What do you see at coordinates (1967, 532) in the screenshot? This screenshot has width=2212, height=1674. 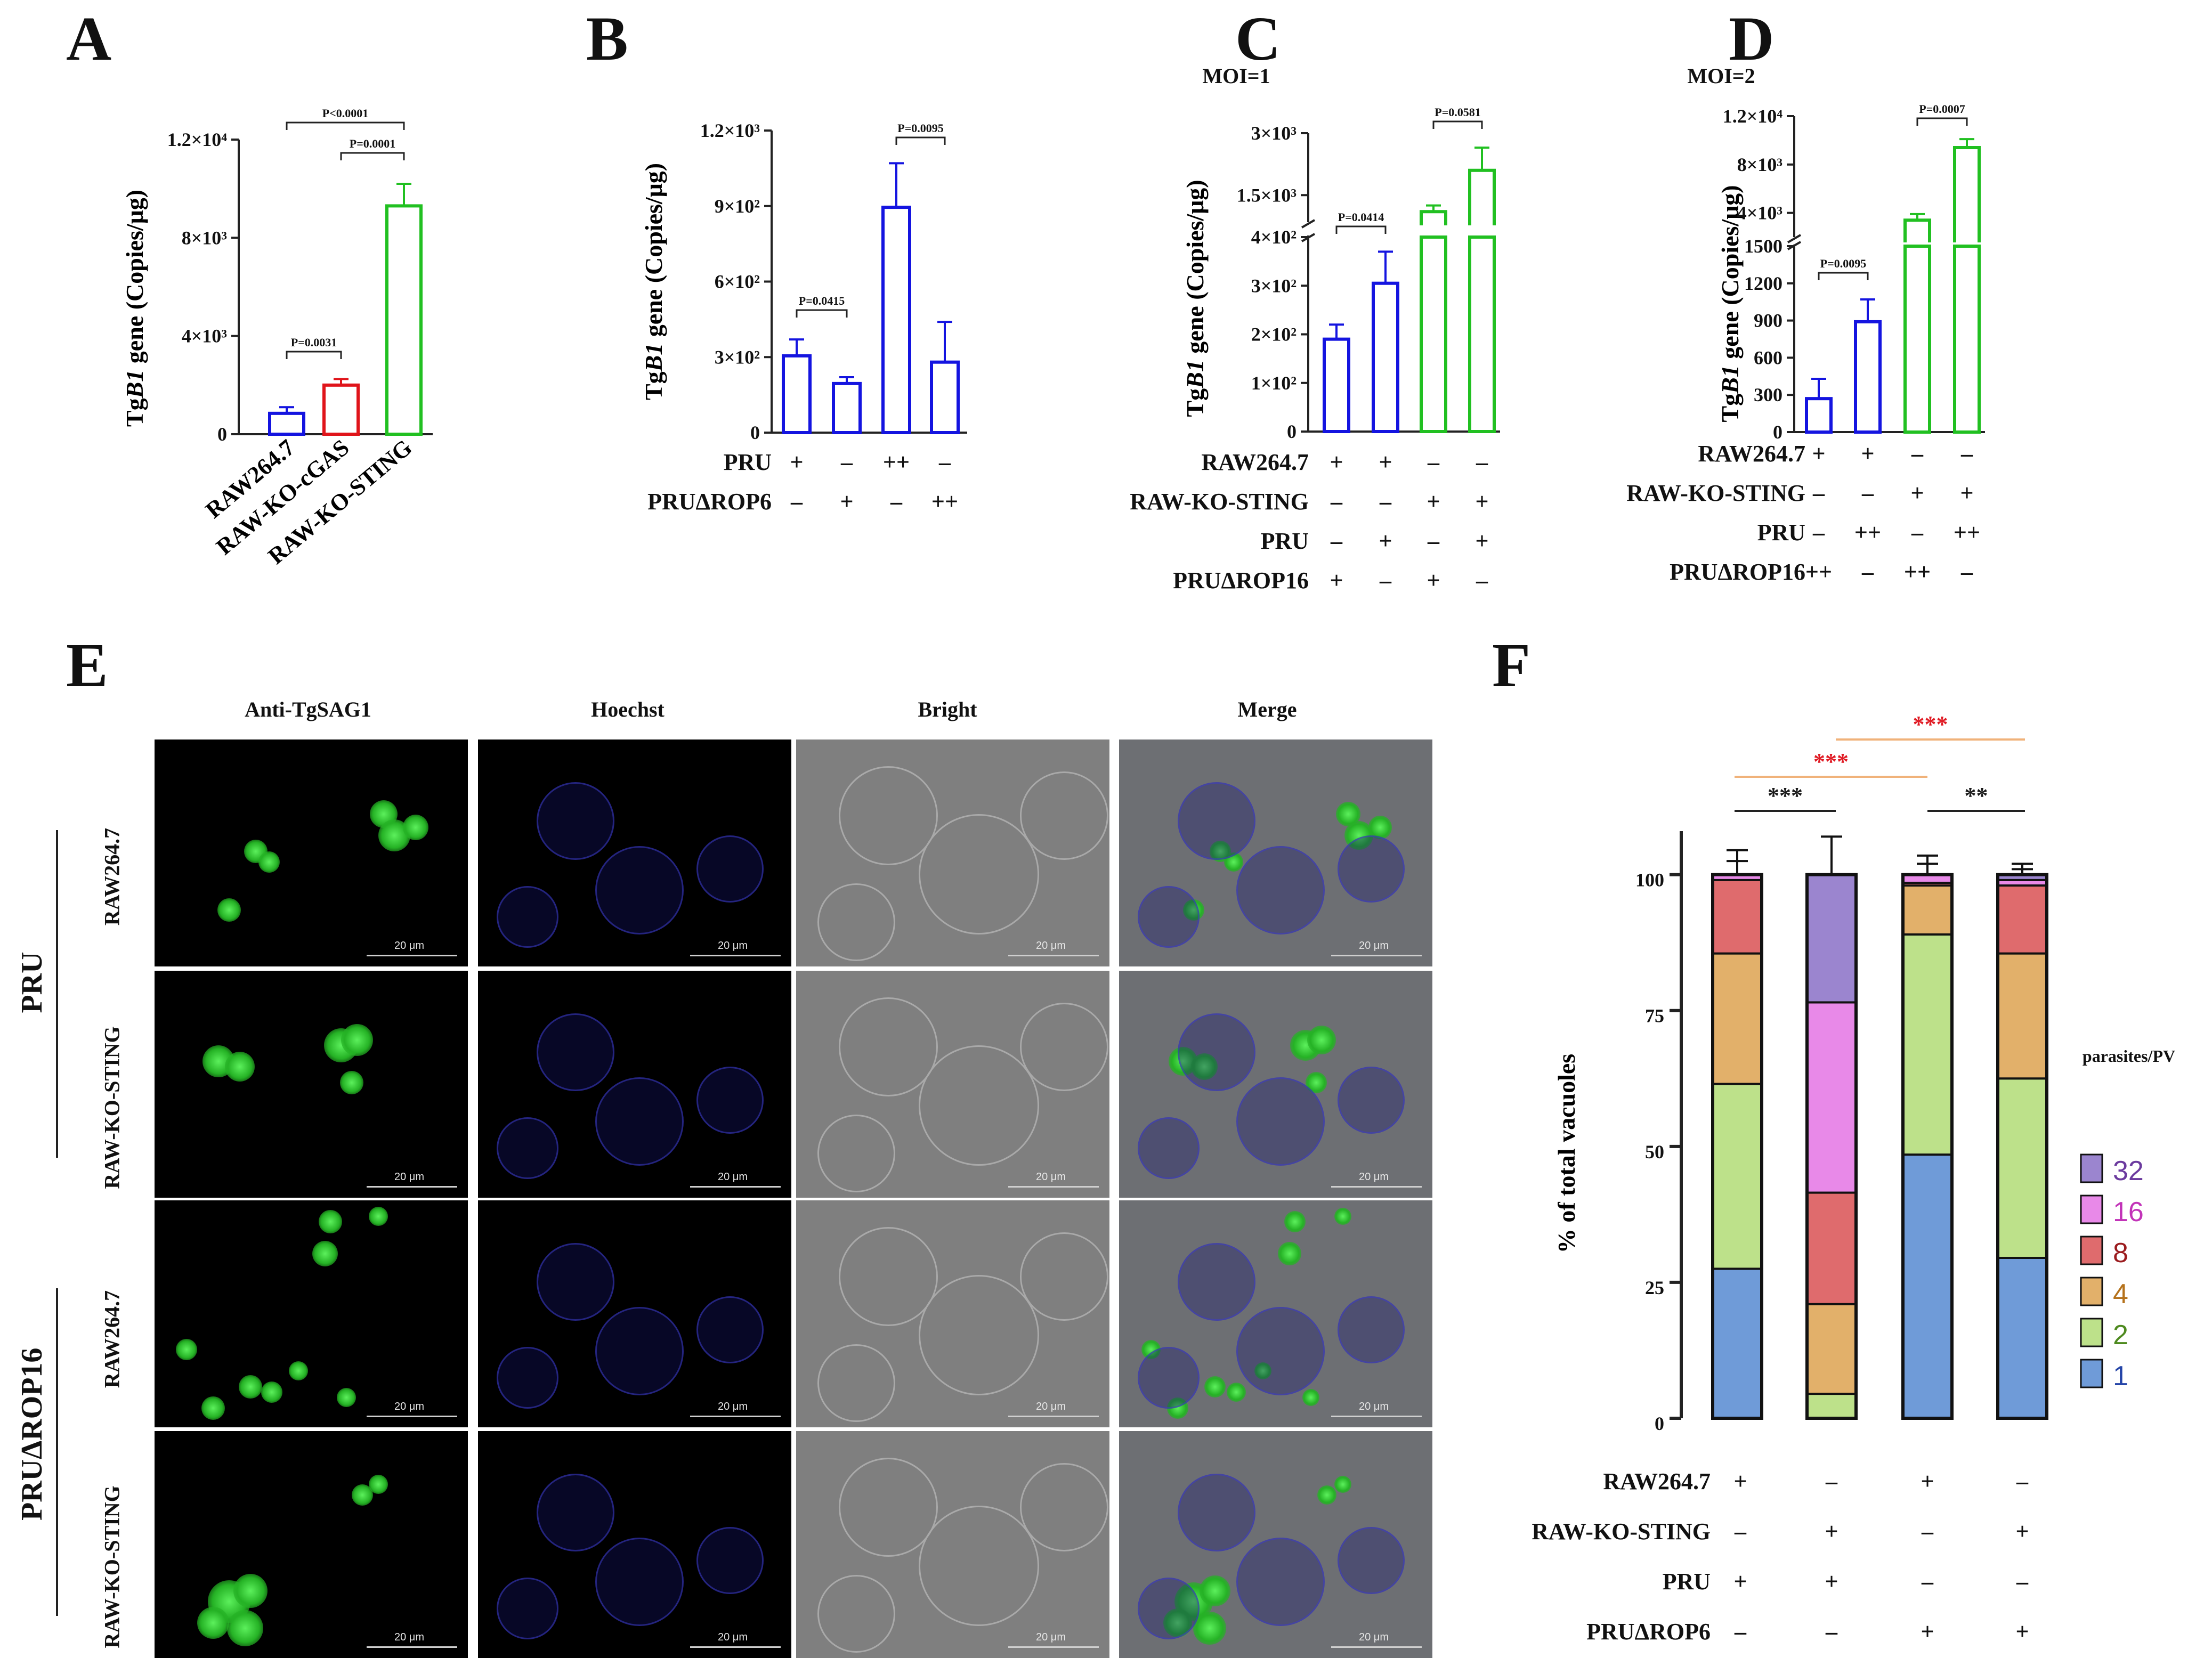 I see `chart-d-sign-2-3: ++` at bounding box center [1967, 532].